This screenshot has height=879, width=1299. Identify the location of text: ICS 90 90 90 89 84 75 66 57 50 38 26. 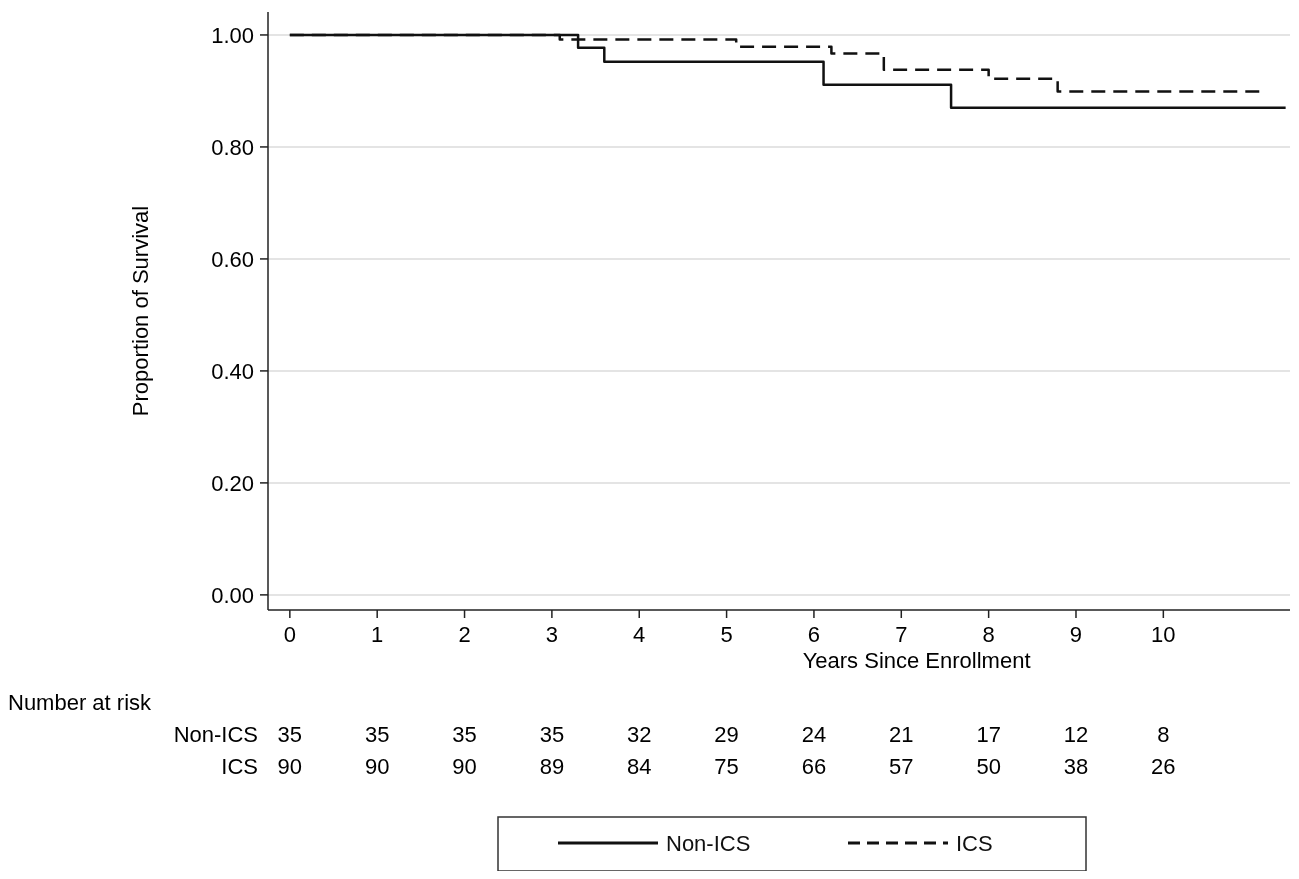
(698, 766).